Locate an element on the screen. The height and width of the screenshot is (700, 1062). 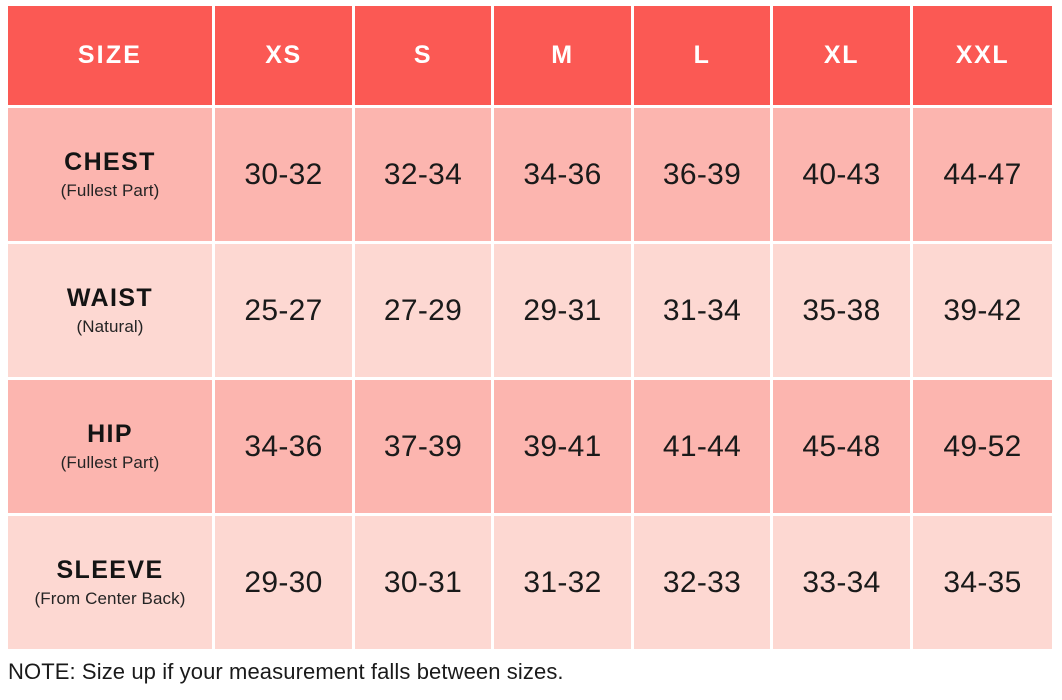
cell-hip-l: 41-44 is located at coordinates (703, 448).